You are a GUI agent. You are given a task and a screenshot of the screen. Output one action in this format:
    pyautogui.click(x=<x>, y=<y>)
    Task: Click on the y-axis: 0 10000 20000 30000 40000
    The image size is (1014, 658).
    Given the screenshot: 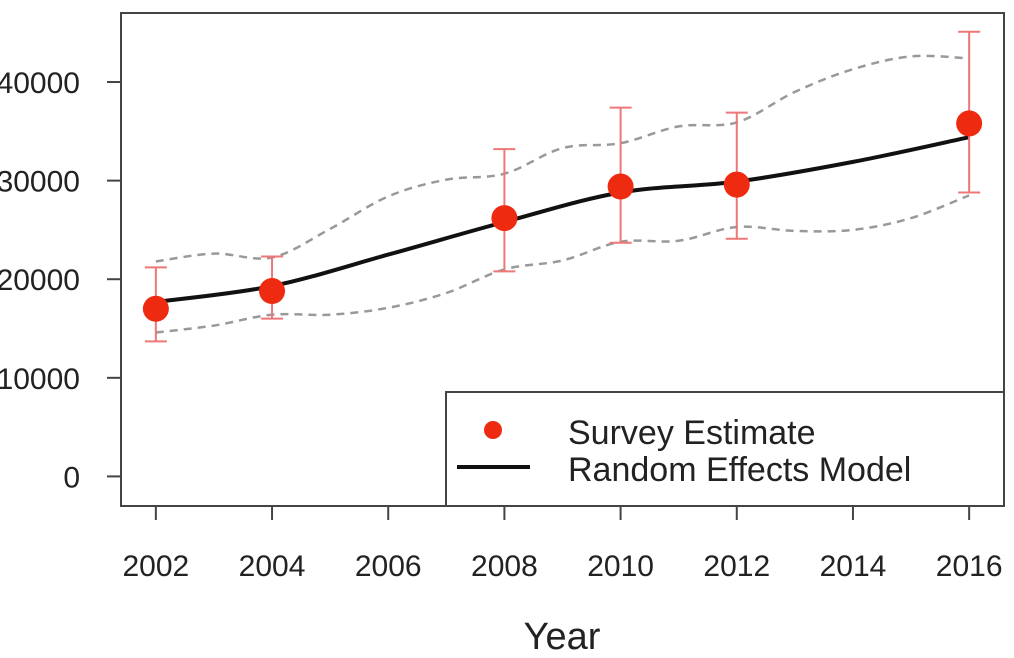 What is the action you would take?
    pyautogui.click(x=60, y=280)
    